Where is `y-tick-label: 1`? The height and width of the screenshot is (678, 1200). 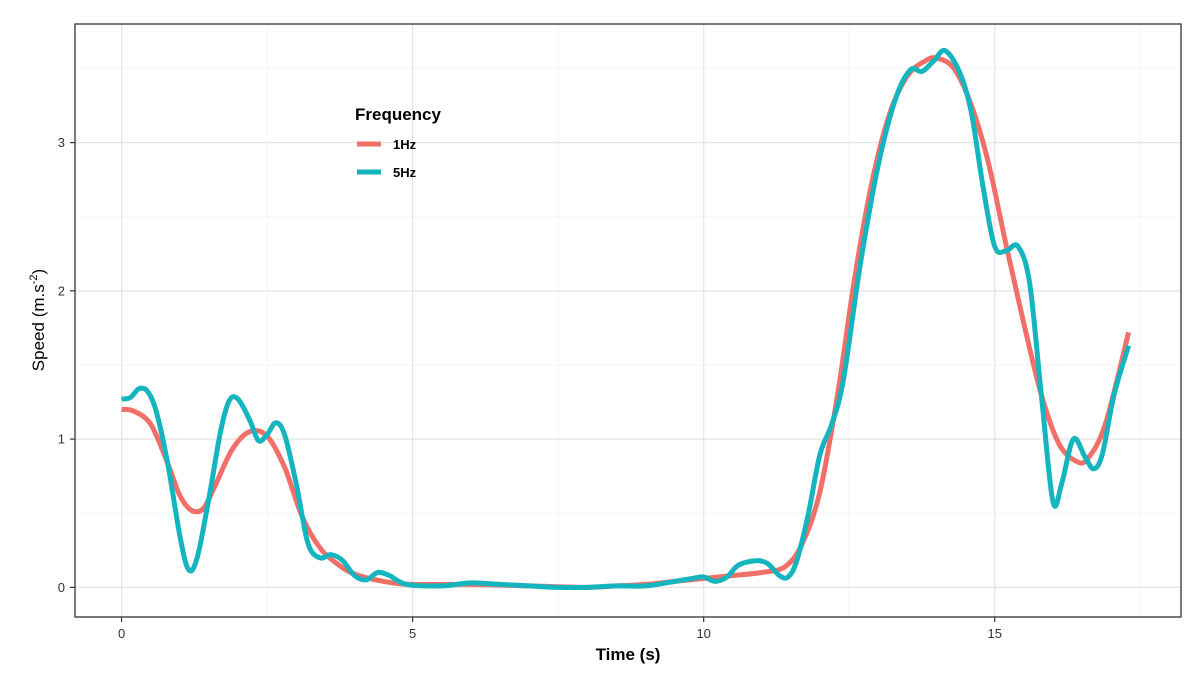 y-tick-label: 1 is located at coordinates (61, 439).